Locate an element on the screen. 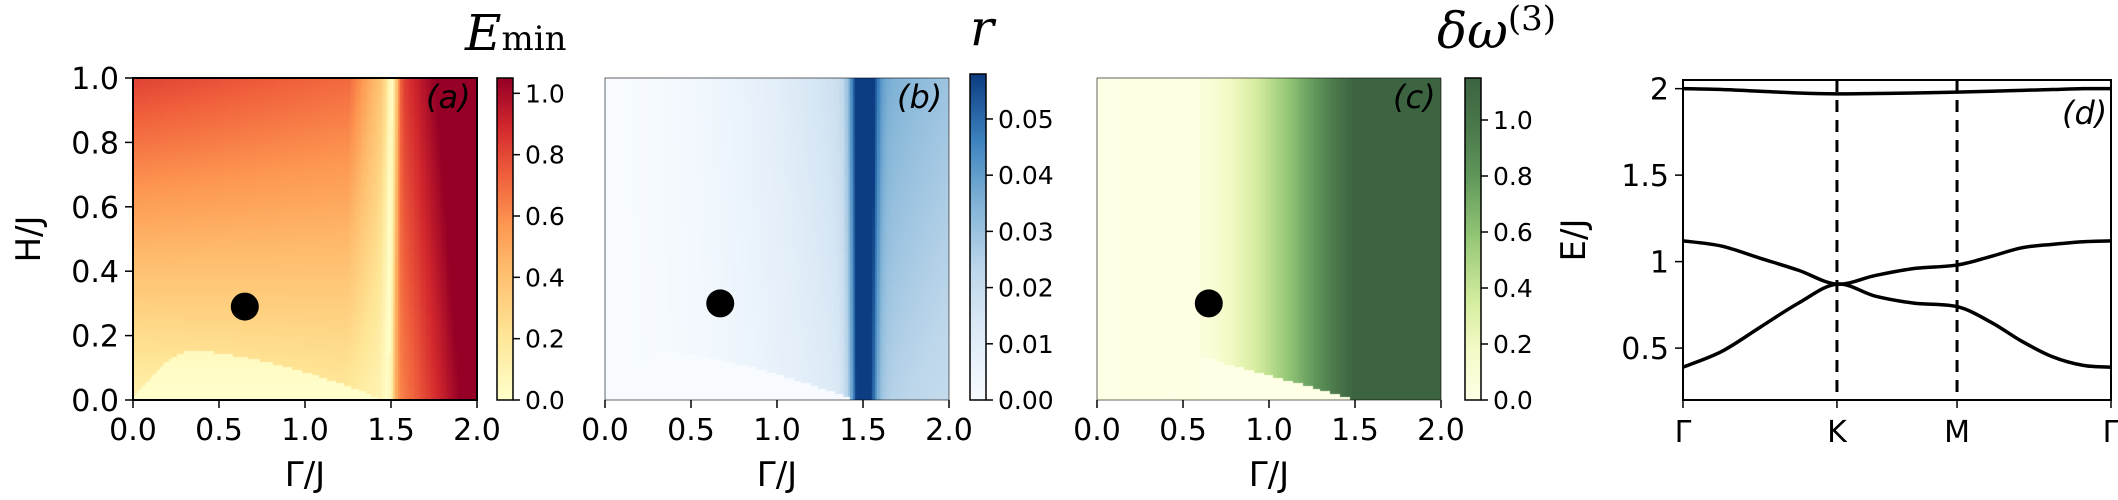 This screenshot has width=2118, height=500. y-axis-d: 0.5 1 1.5 2 is located at coordinates (1652, 220).